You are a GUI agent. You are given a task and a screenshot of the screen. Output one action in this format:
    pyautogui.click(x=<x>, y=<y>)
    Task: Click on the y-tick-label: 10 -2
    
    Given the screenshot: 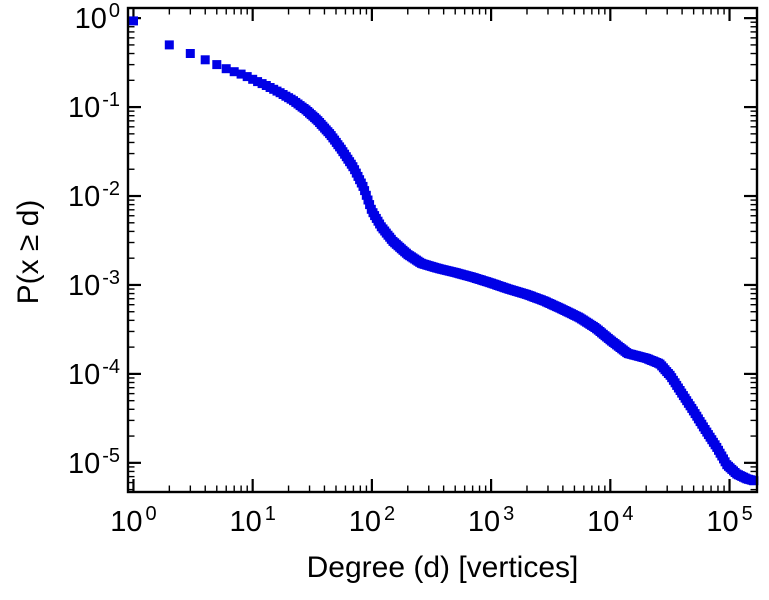 What is the action you would take?
    pyautogui.click(x=94, y=195)
    